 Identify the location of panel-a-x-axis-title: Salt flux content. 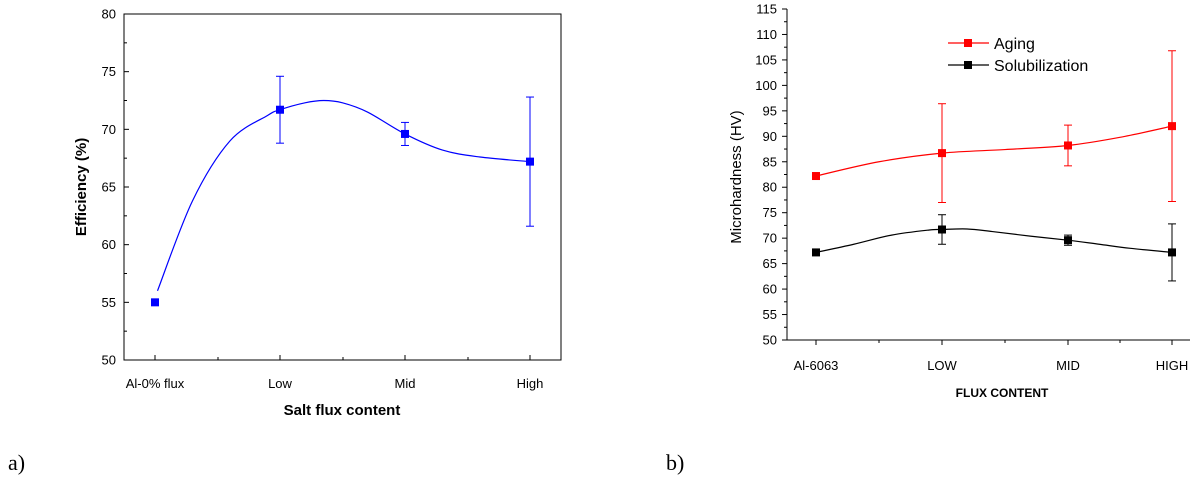
(342, 410).